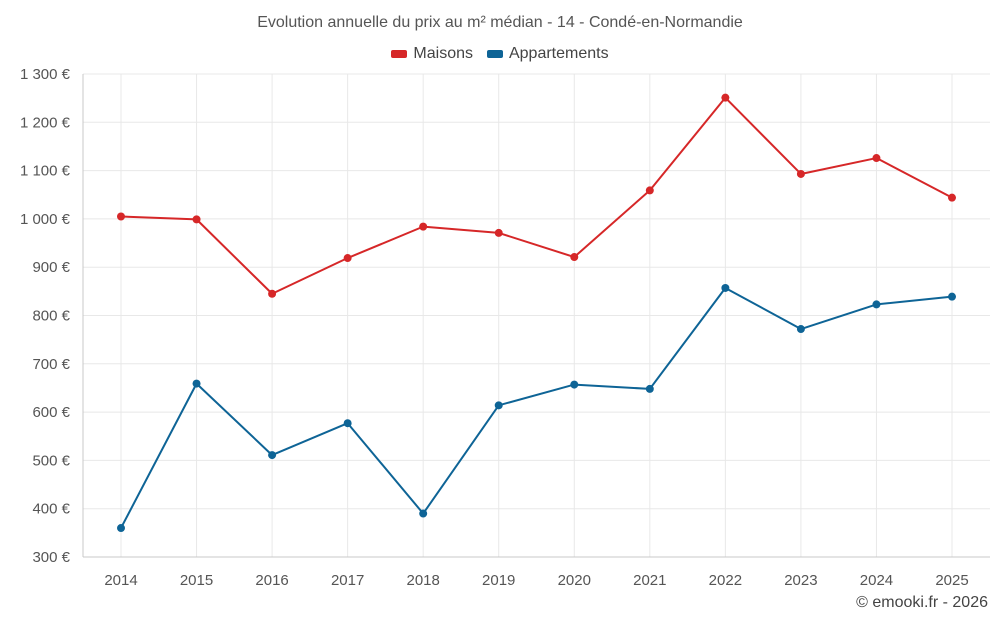 The height and width of the screenshot is (625, 1000). Describe the element at coordinates (498, 405) in the screenshot. I see `data-point-appartements-2019` at that location.